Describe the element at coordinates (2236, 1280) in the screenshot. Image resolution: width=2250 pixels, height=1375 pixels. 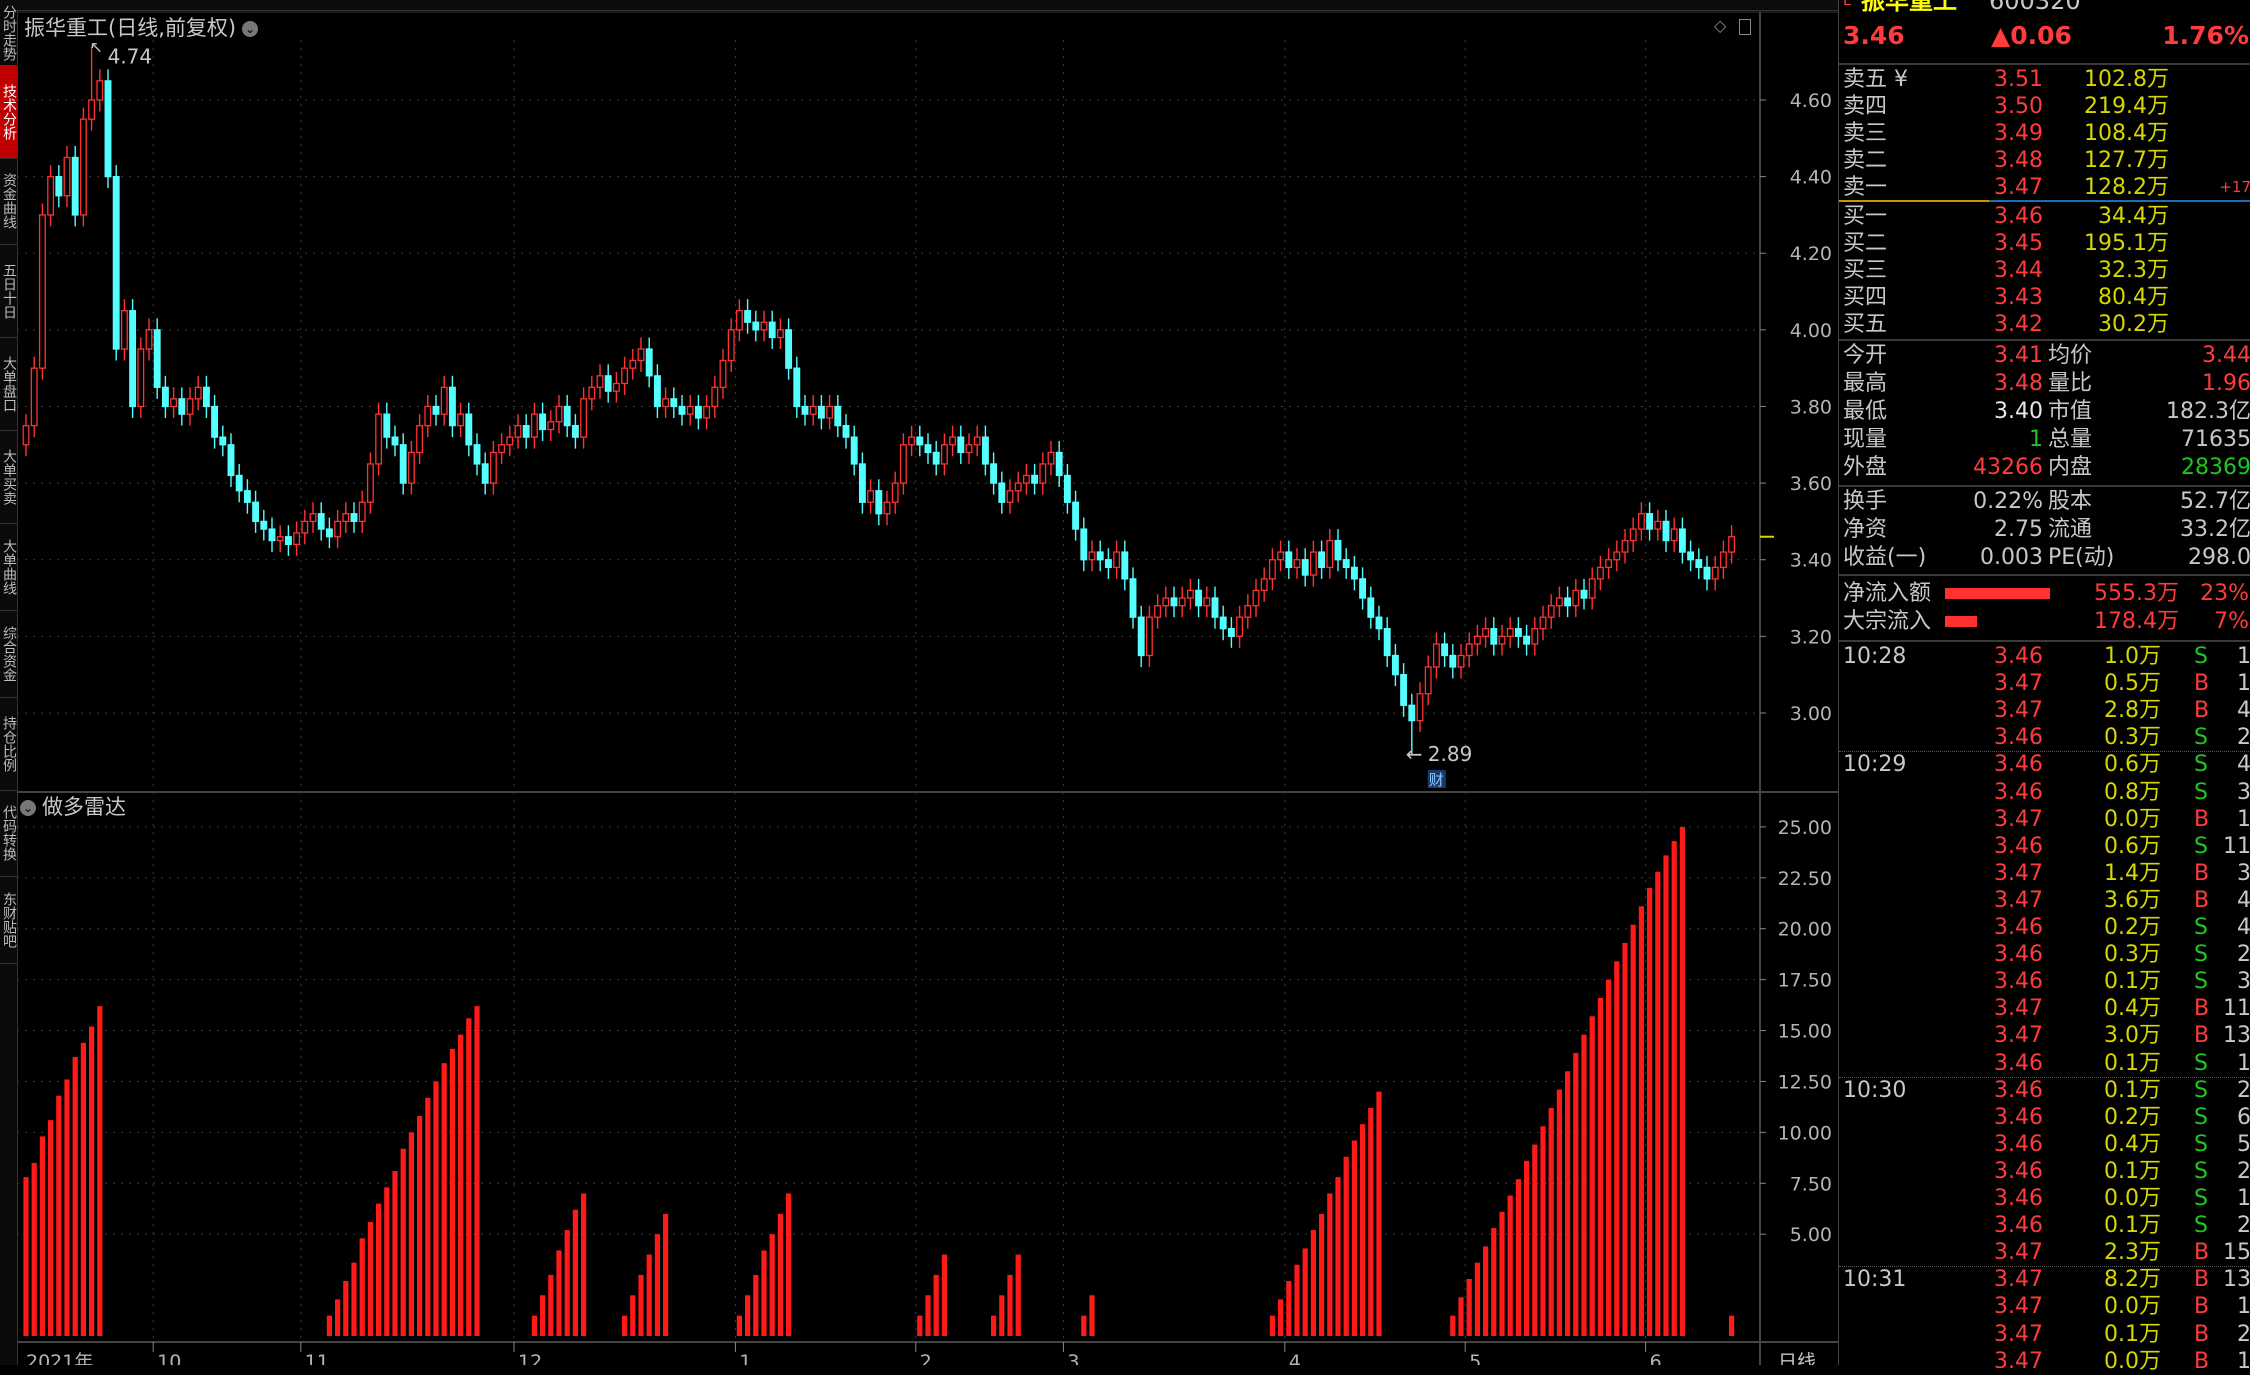
I see `trade-count: 13` at that location.